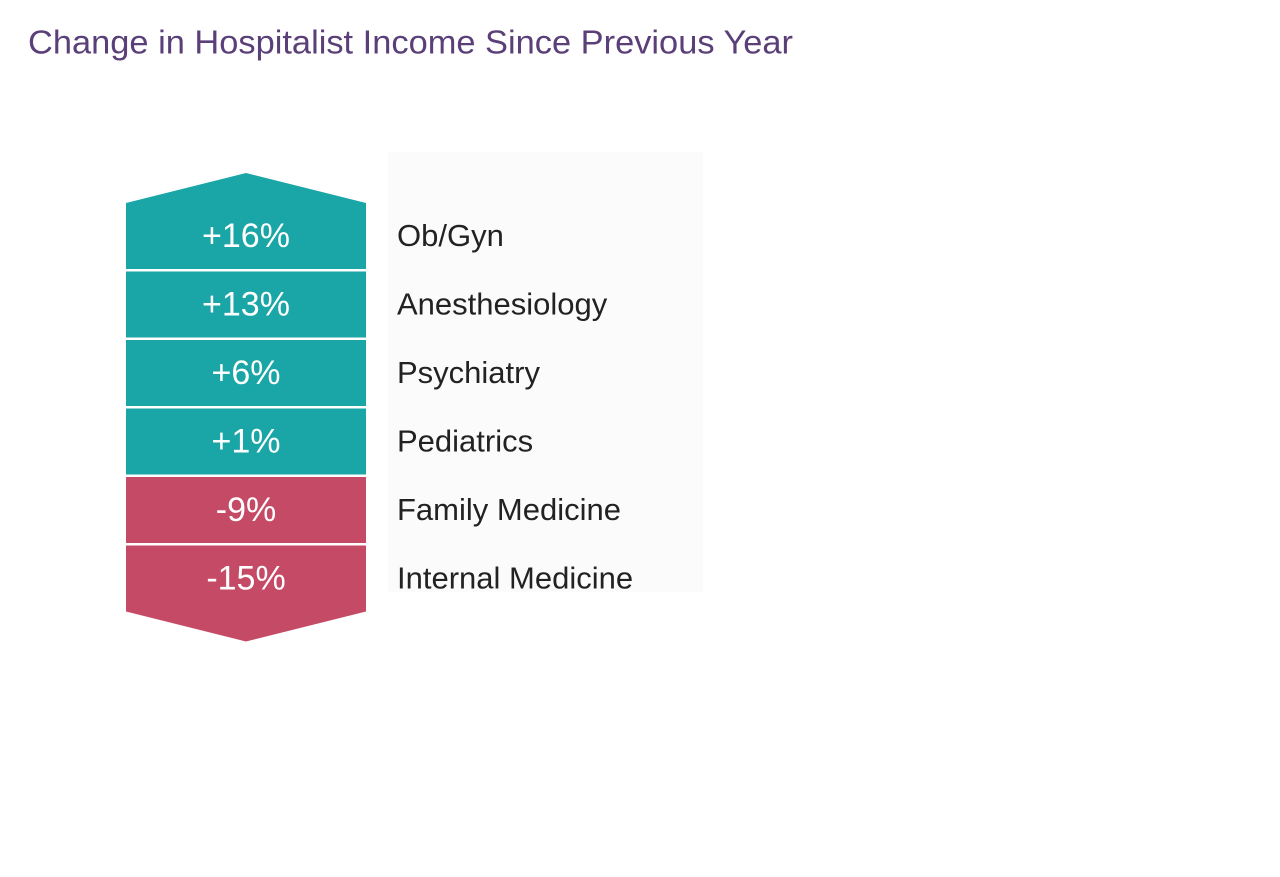  Describe the element at coordinates (545, 372) in the screenshot. I see `label-panel` at that location.